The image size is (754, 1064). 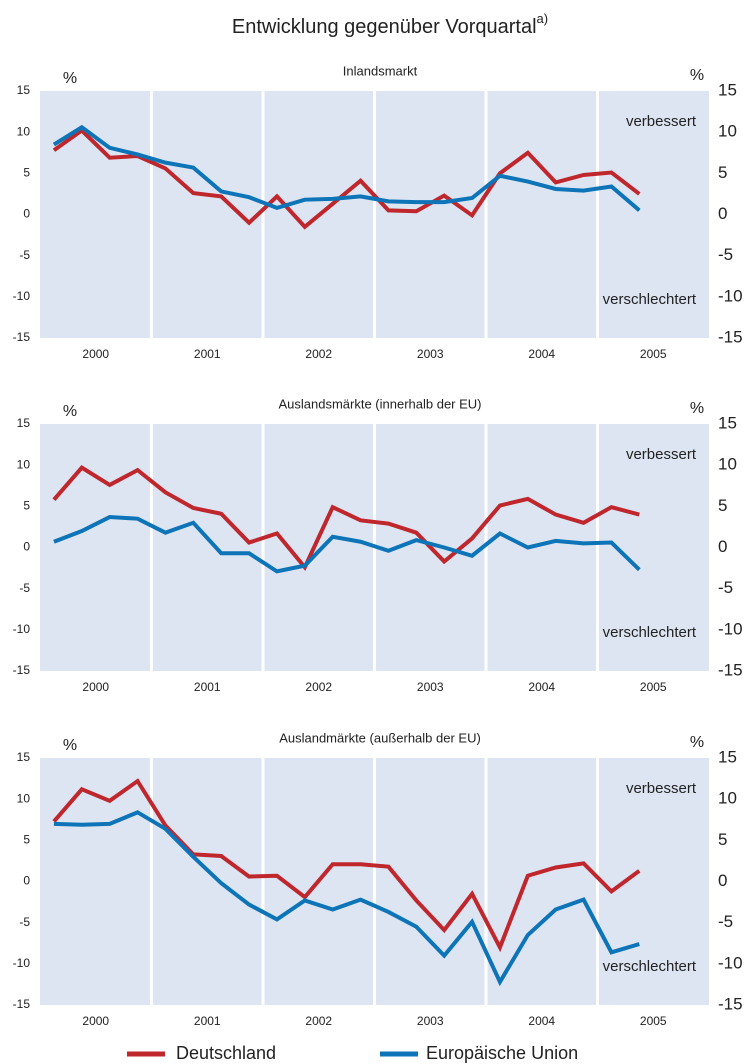 What do you see at coordinates (543, 18) in the screenshot?
I see `title-sup: a)` at bounding box center [543, 18].